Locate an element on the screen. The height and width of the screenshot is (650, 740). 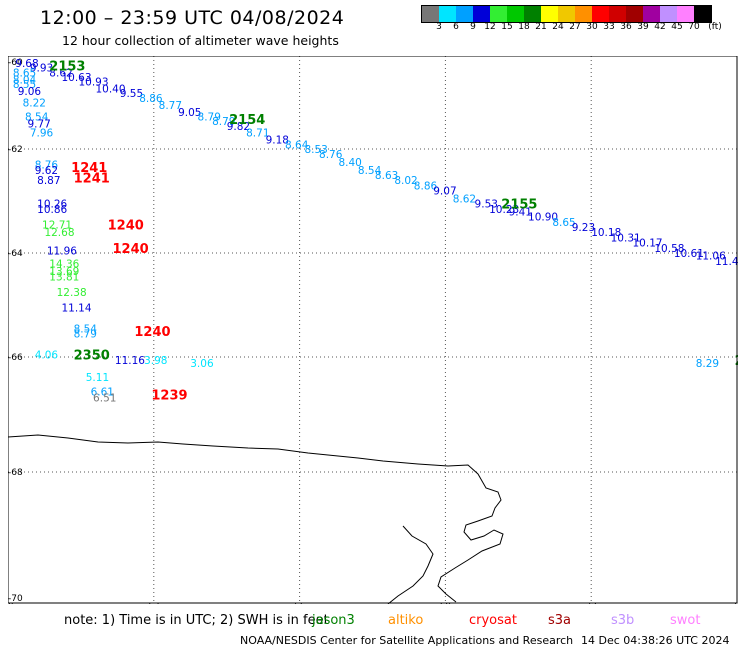
wave-height-value: 10.18 is located at coordinates (606, 233).